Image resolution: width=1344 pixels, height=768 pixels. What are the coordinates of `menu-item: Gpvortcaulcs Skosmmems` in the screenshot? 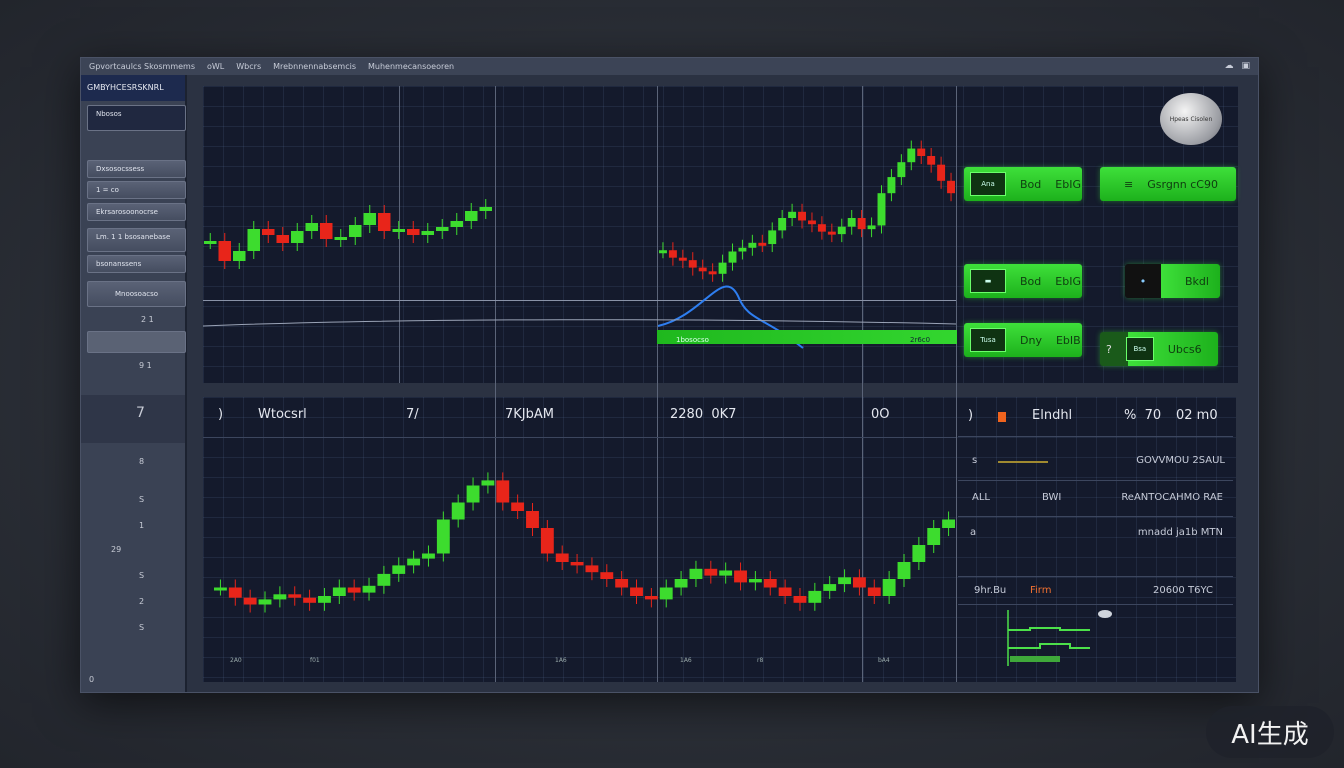 It's located at (142, 66).